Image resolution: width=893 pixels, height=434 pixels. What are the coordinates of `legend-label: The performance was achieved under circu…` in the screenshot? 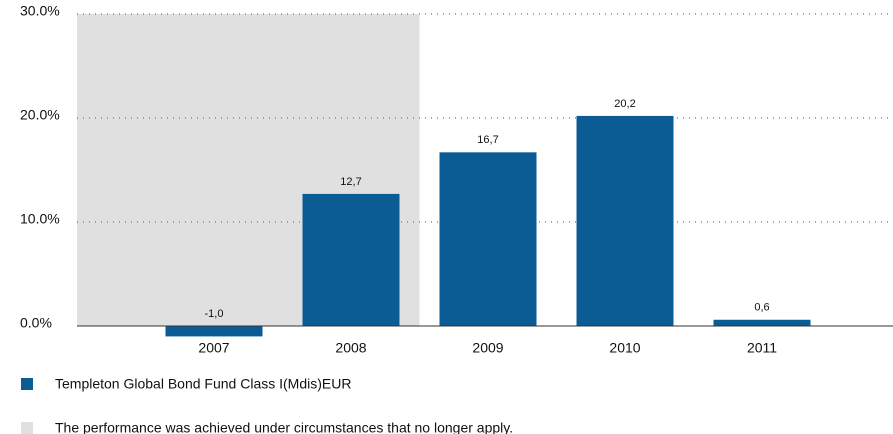 It's located at (284, 427).